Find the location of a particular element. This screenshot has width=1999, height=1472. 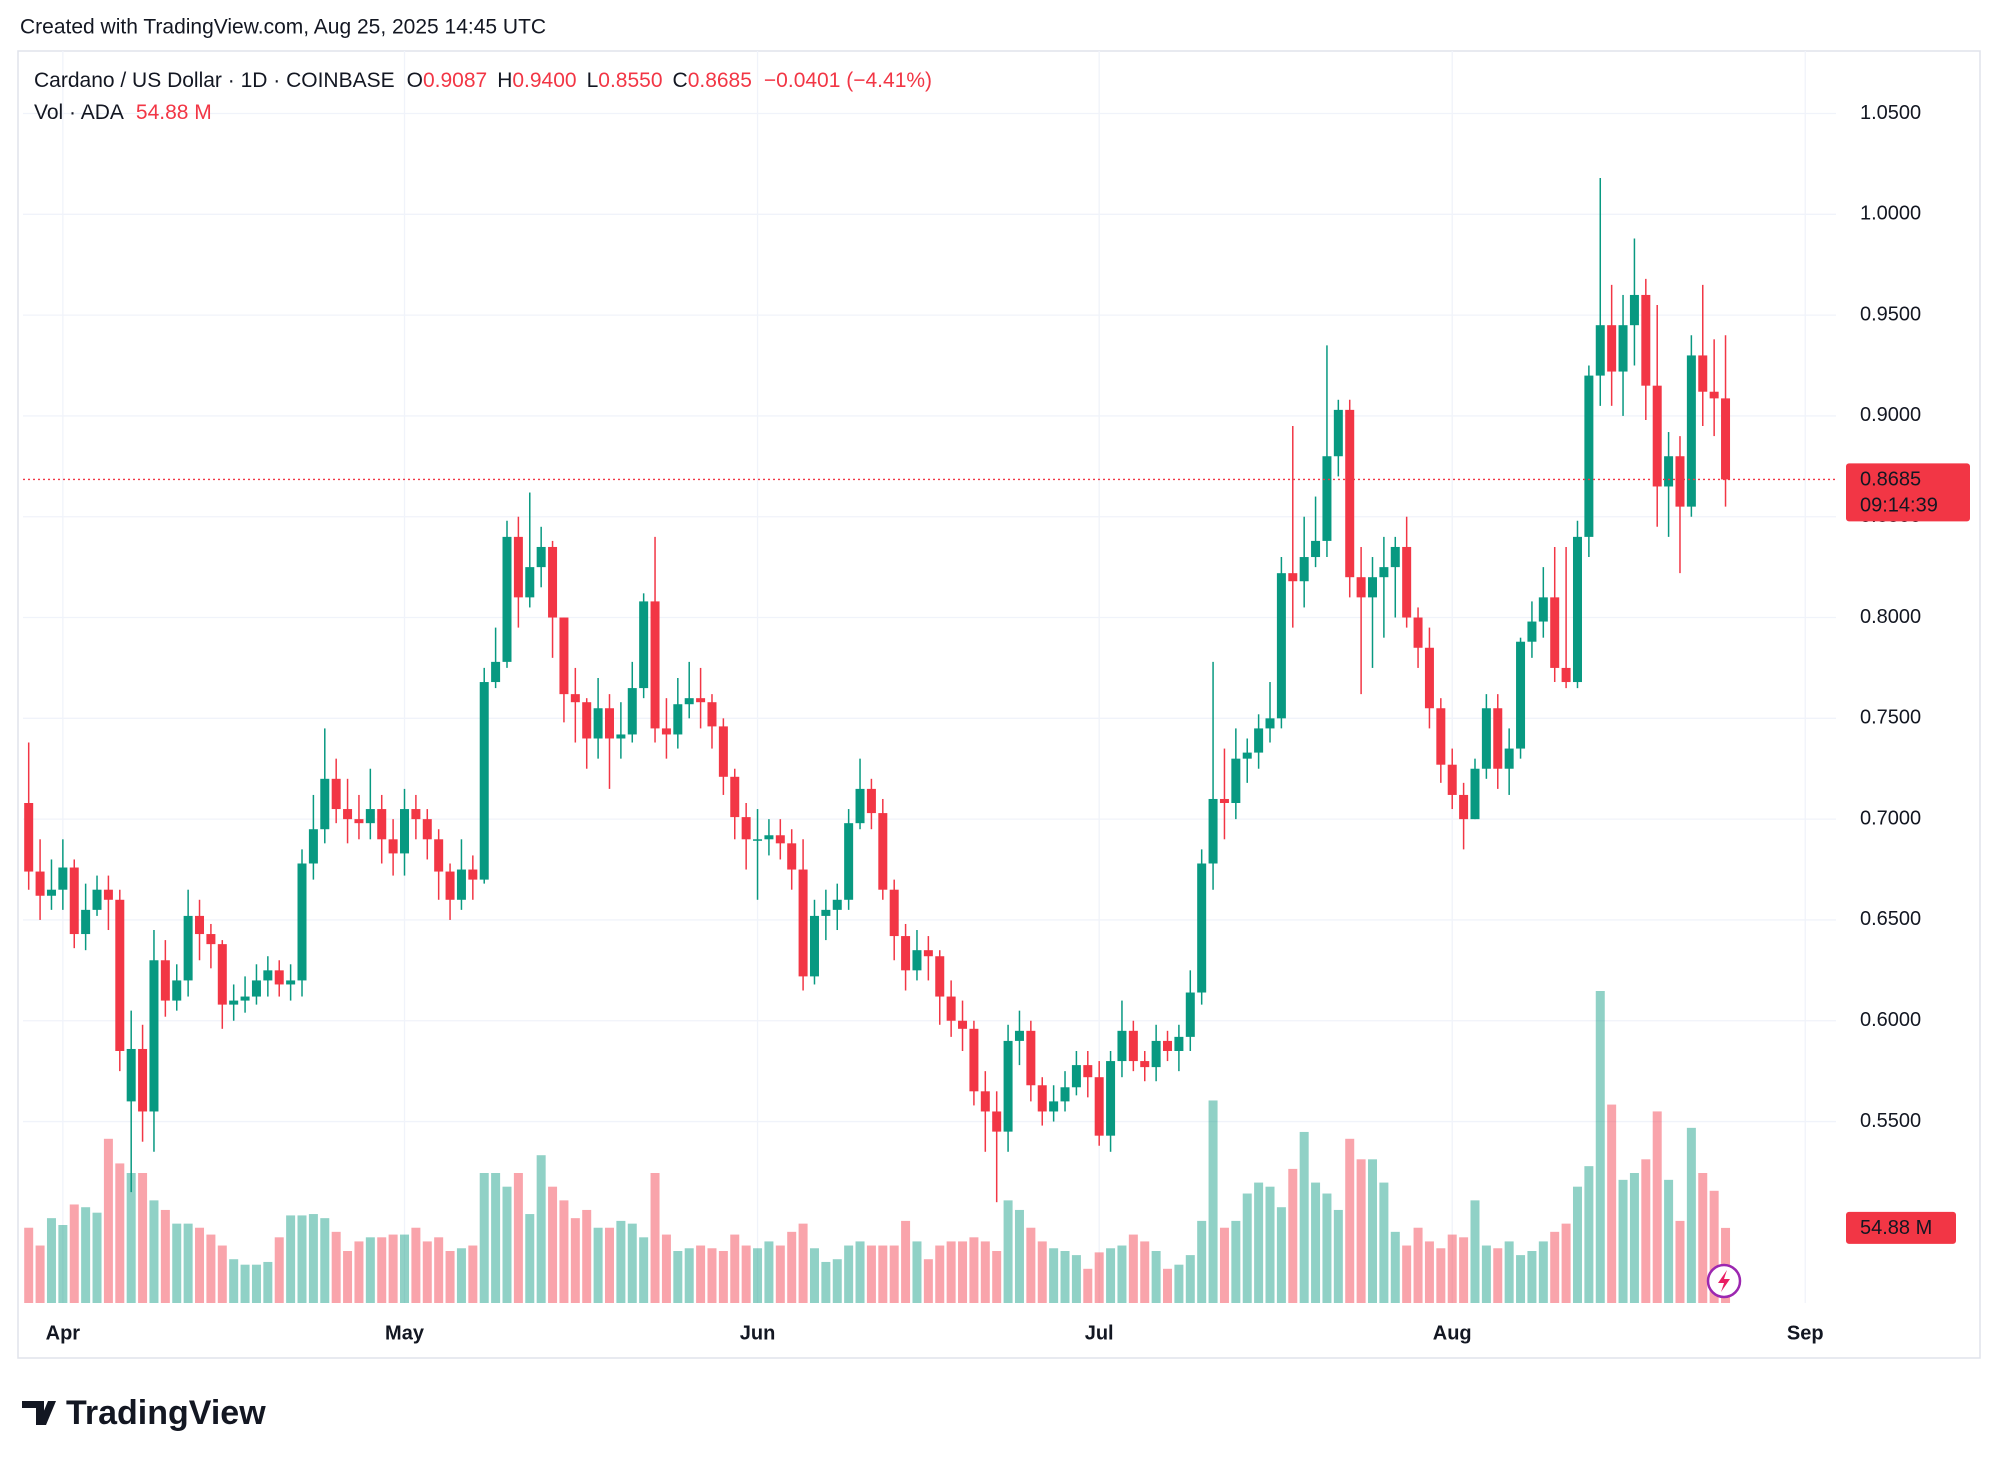

volume-tag-value: 54.88 M is located at coordinates (1896, 1228).